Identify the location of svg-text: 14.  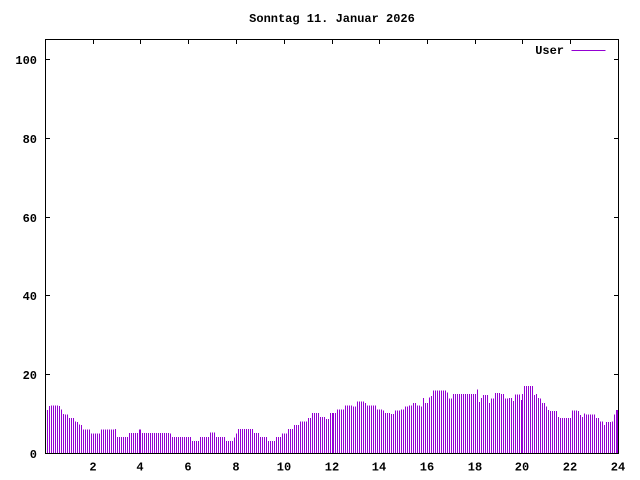
(379, 468).